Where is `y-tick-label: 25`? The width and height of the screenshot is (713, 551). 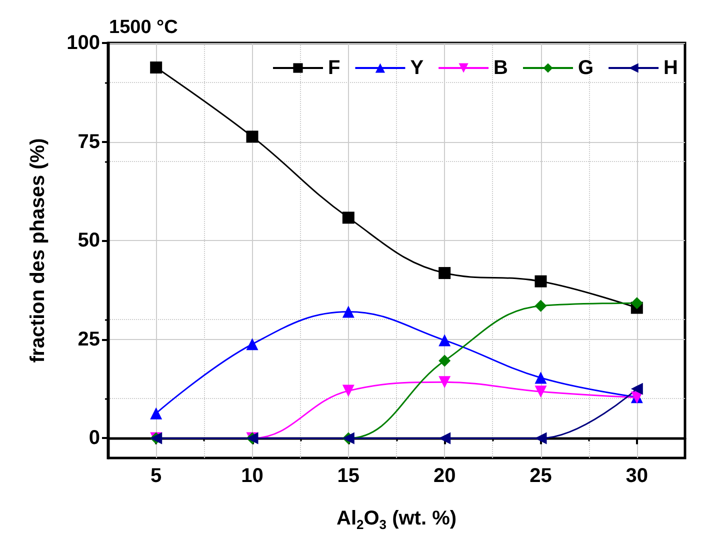
y-tick-label: 25 is located at coordinates (89, 339).